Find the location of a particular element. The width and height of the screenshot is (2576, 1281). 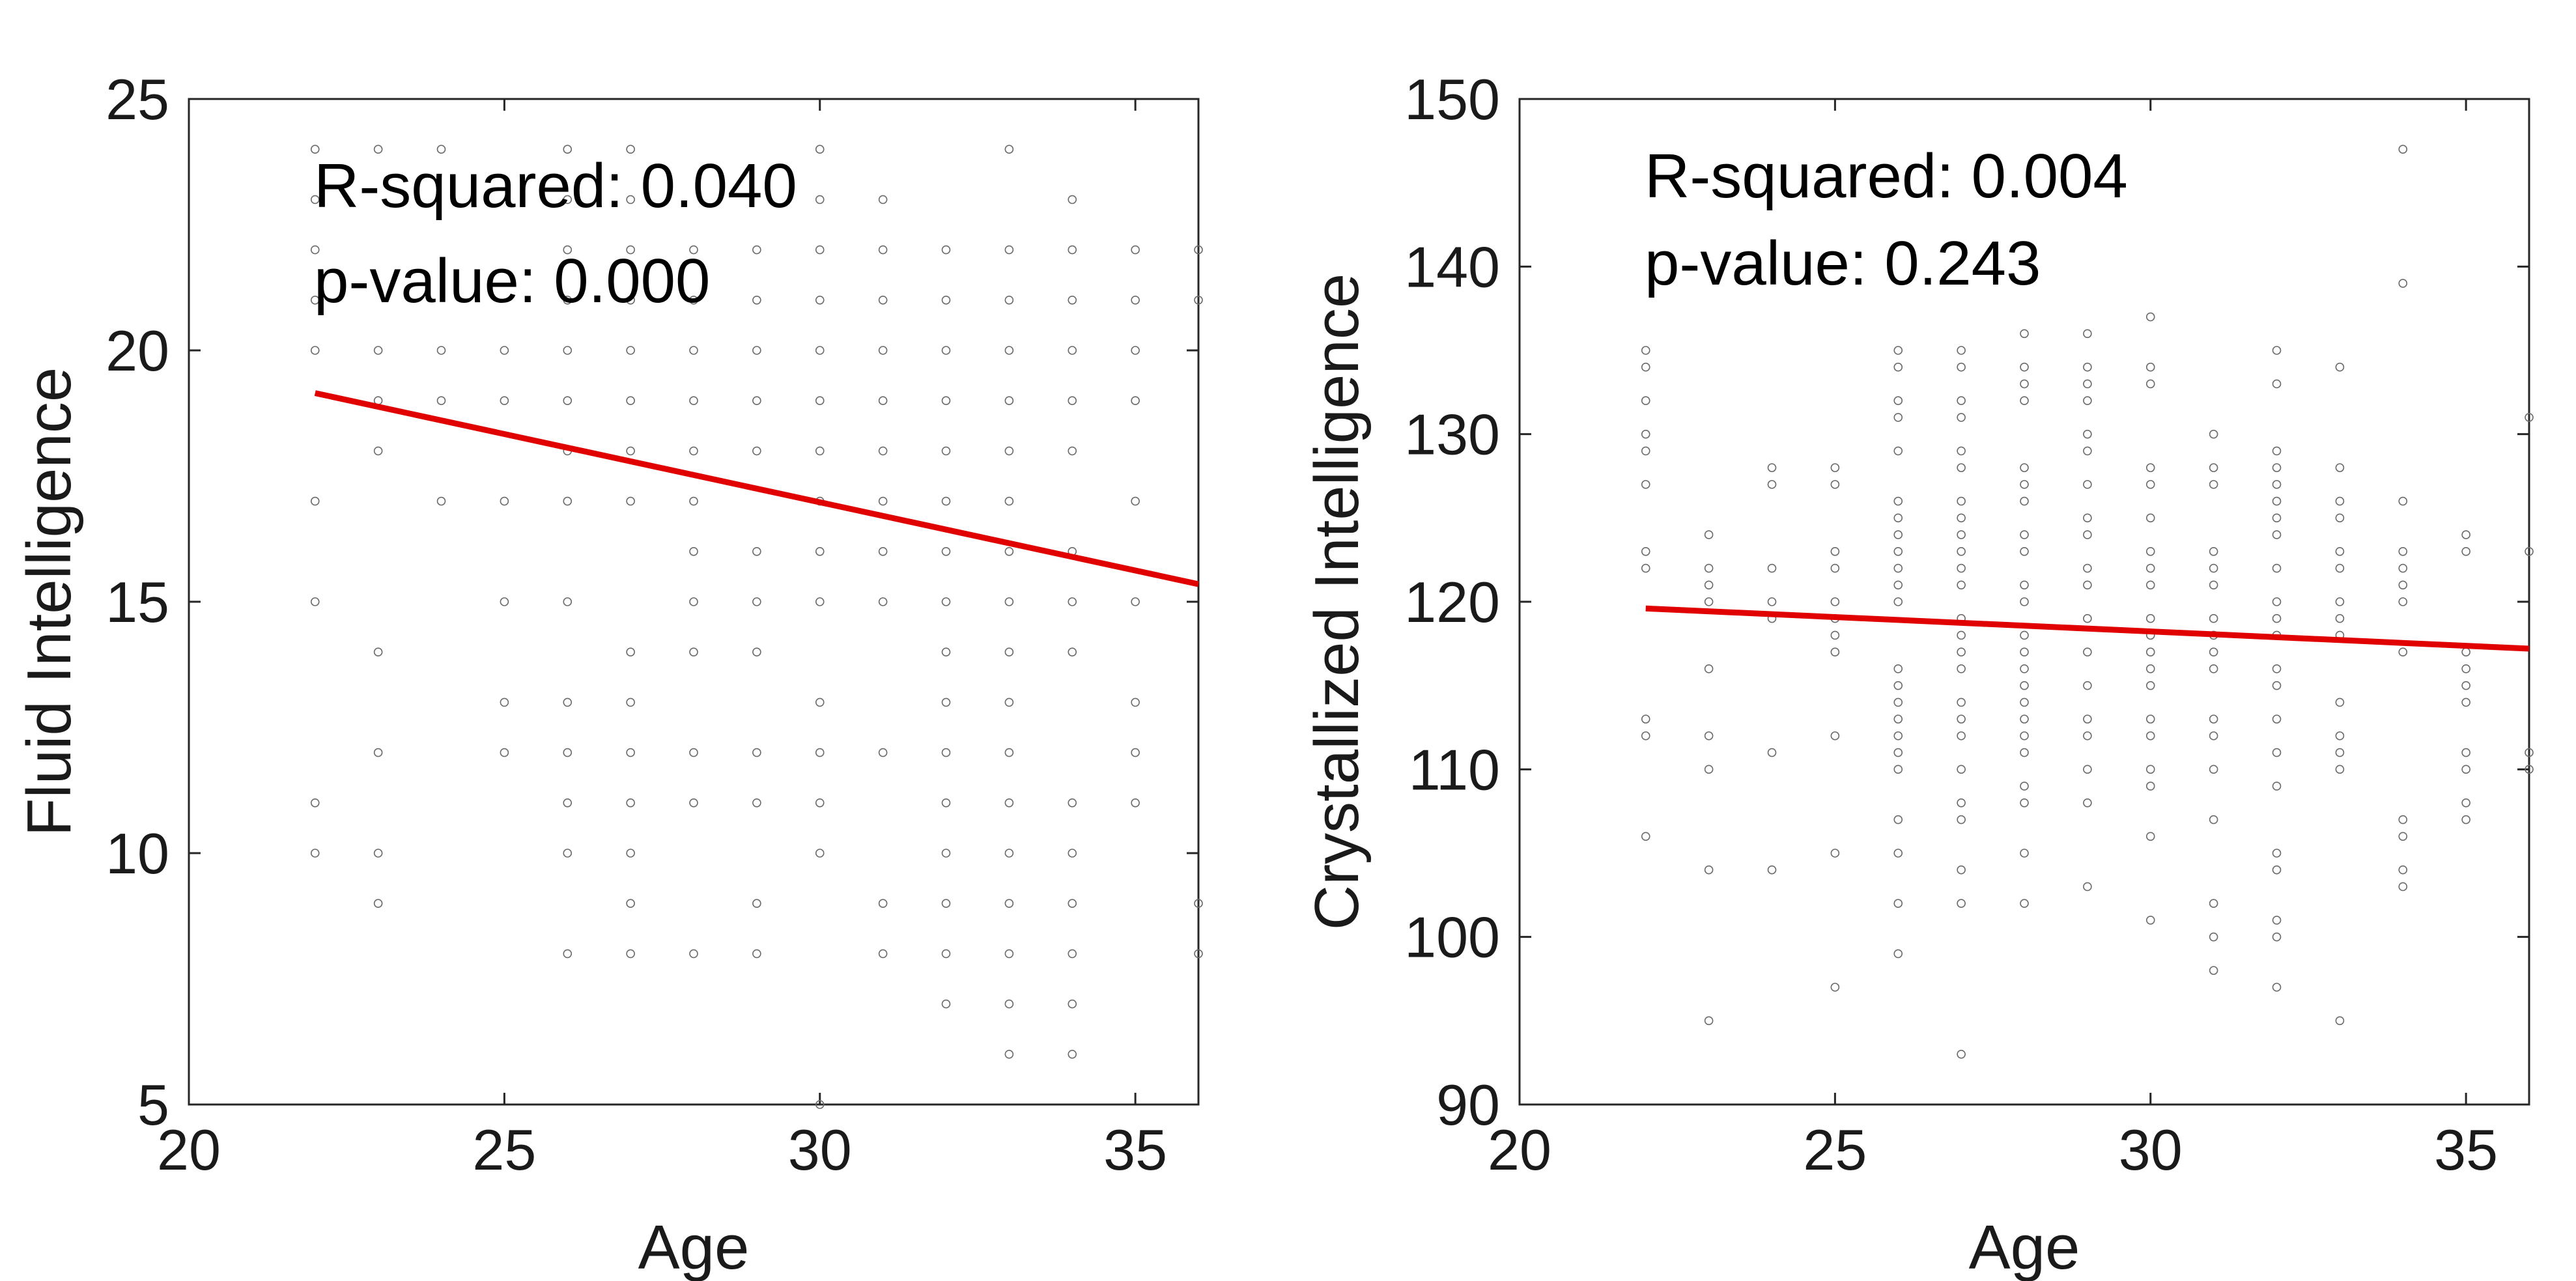

y-tick-label: 100 is located at coordinates (1452, 937).